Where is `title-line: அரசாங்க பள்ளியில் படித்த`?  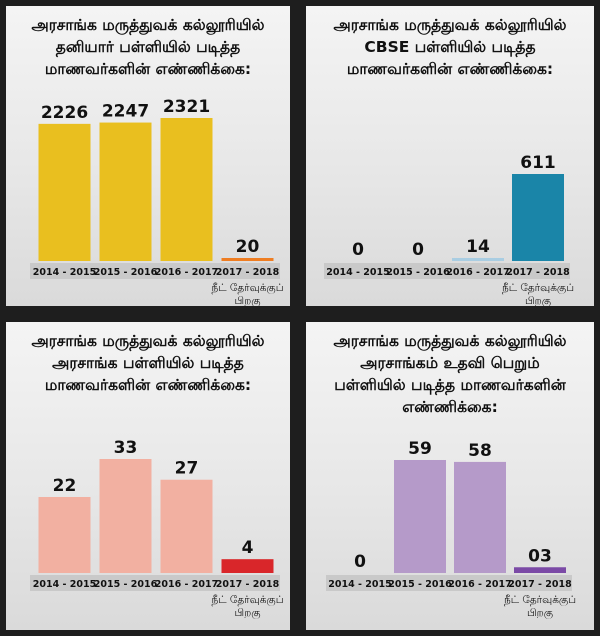 title-line: அரசாங்க பள்ளியில் படித்த is located at coordinates (148, 363).